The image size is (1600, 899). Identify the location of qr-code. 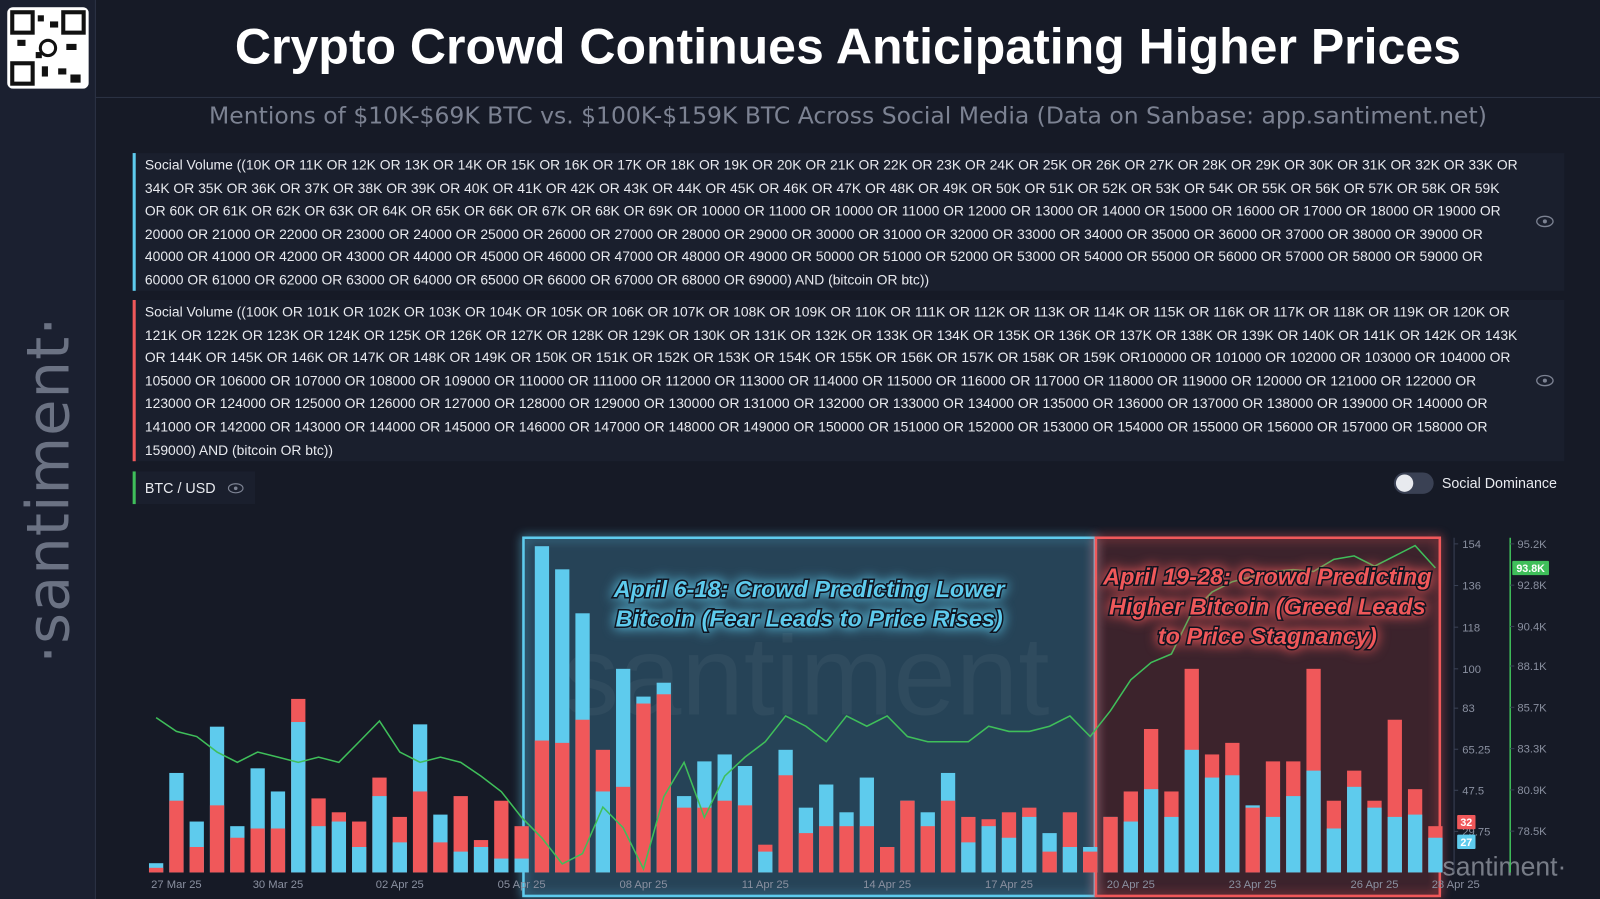
(48, 48).